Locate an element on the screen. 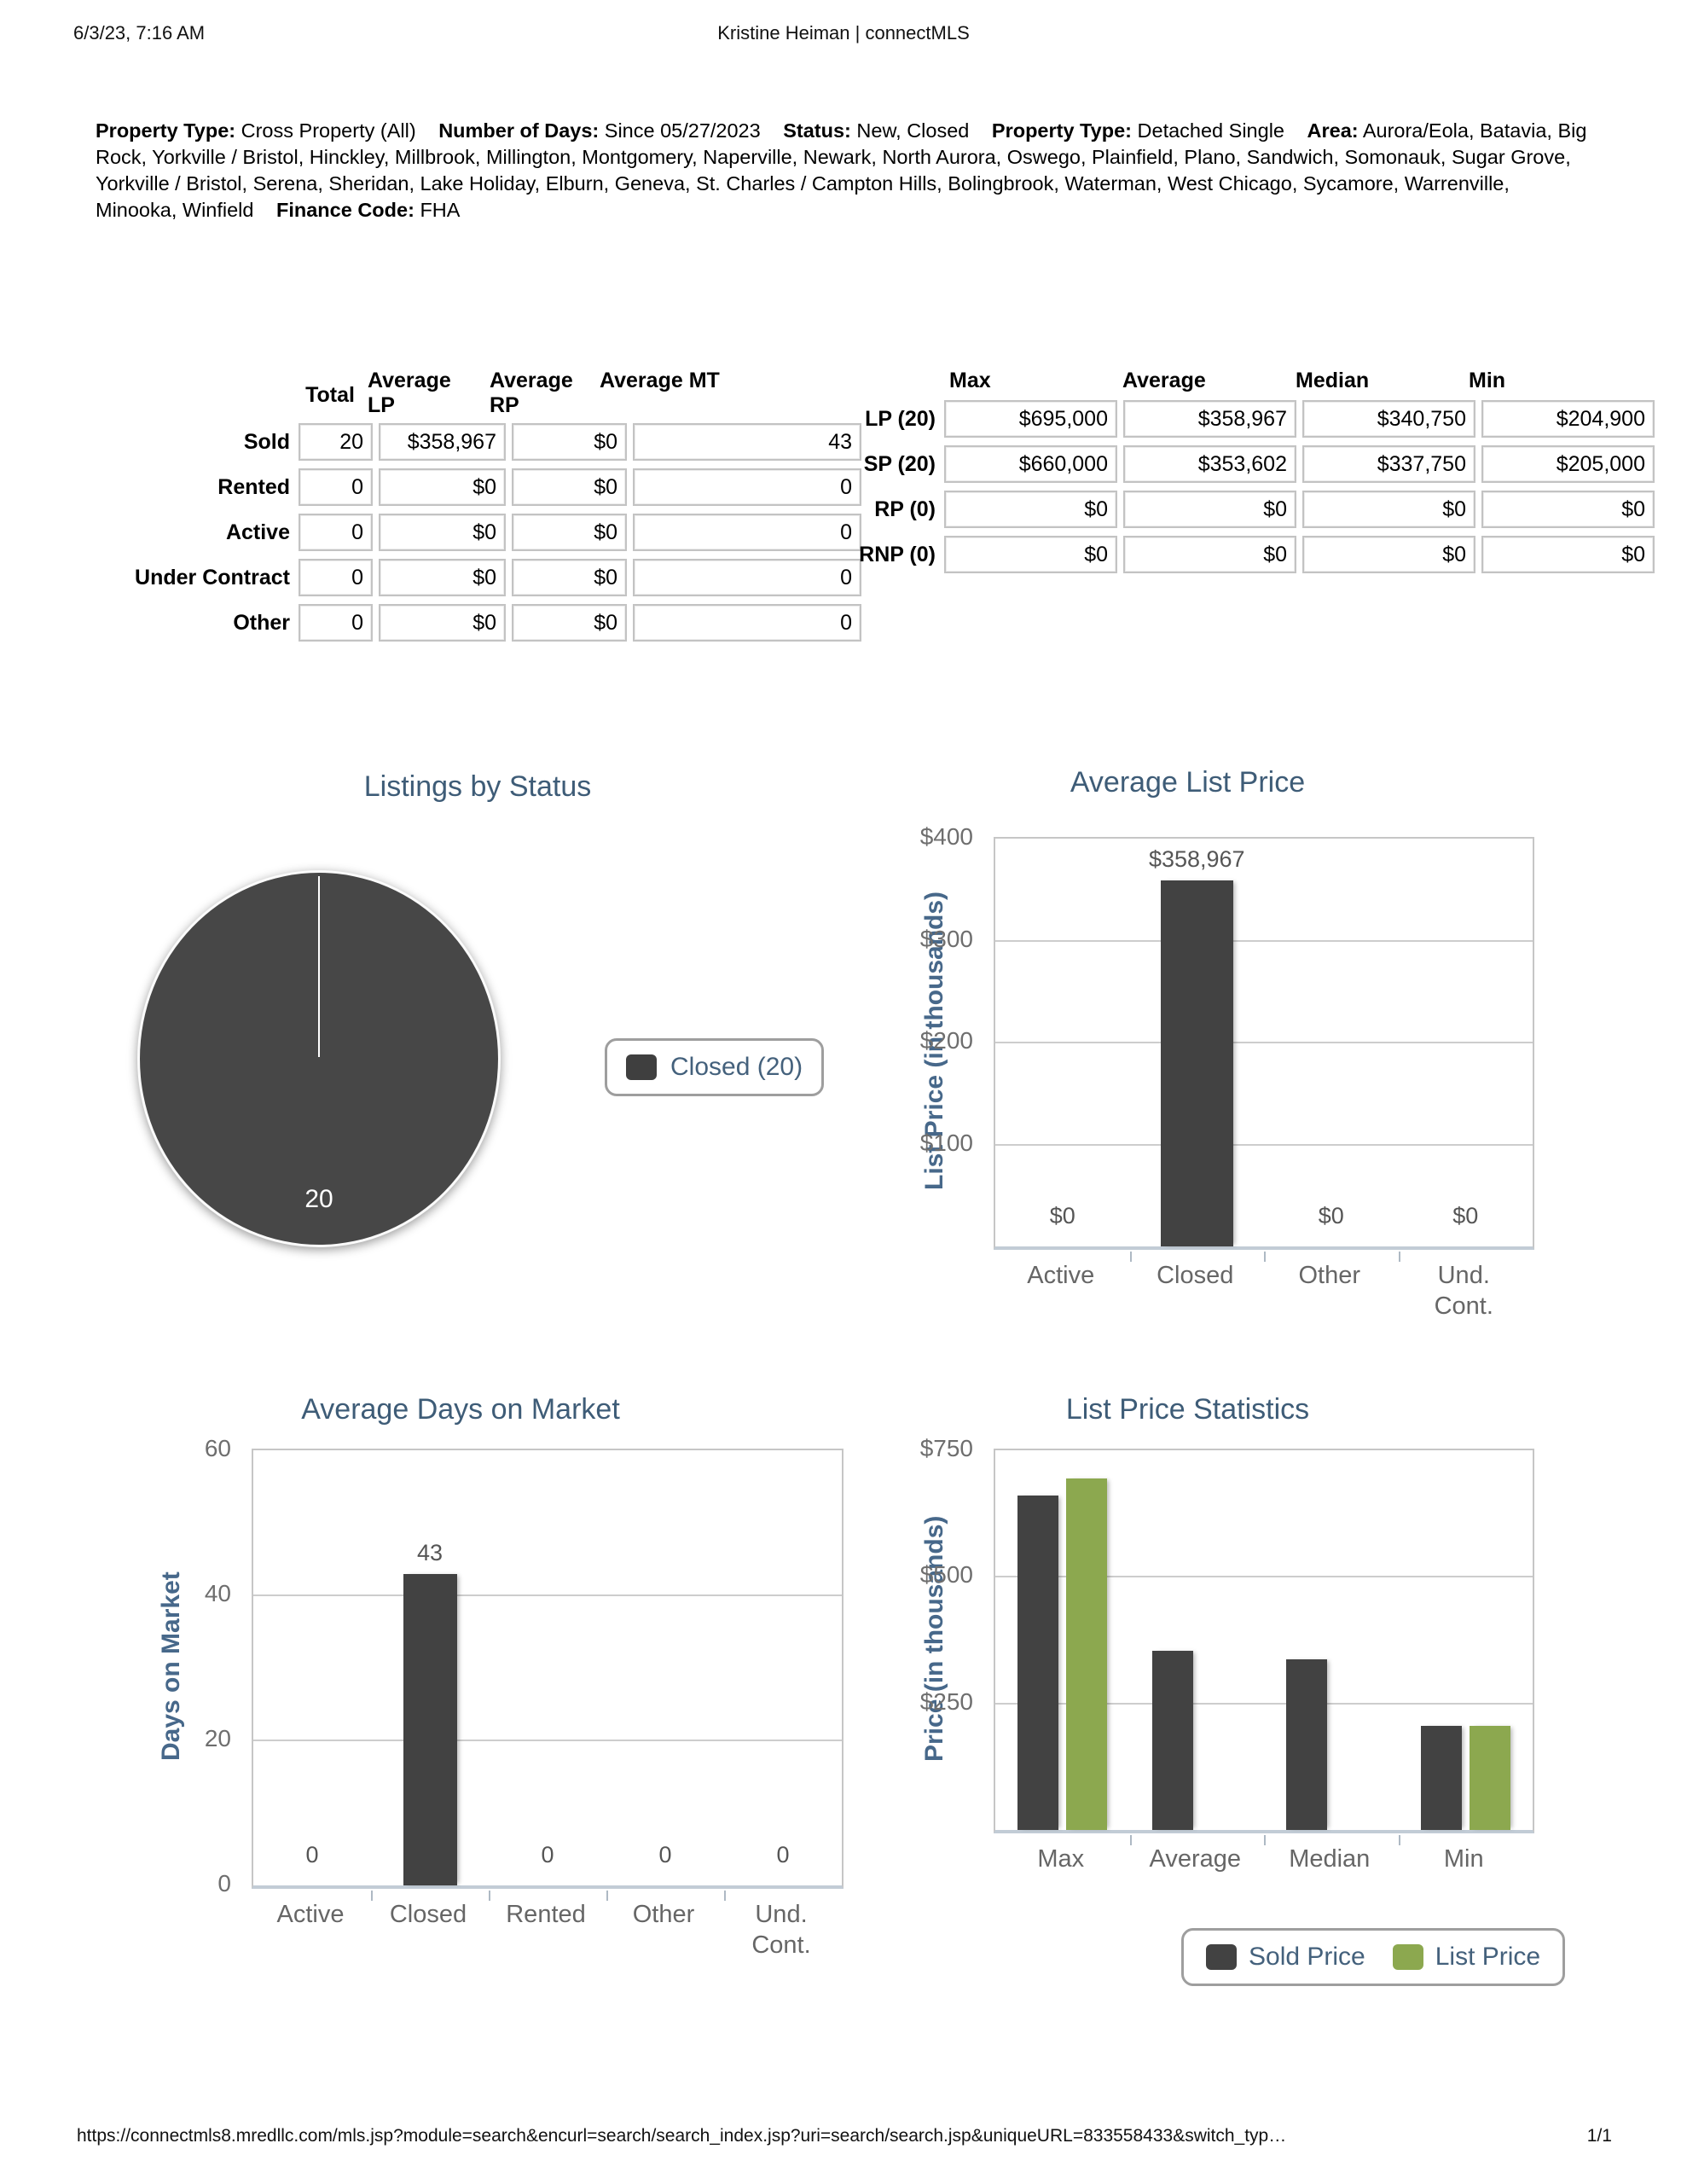  y-axis-ticks: $400 $300 $200 $100 is located at coordinates (913, 1034).